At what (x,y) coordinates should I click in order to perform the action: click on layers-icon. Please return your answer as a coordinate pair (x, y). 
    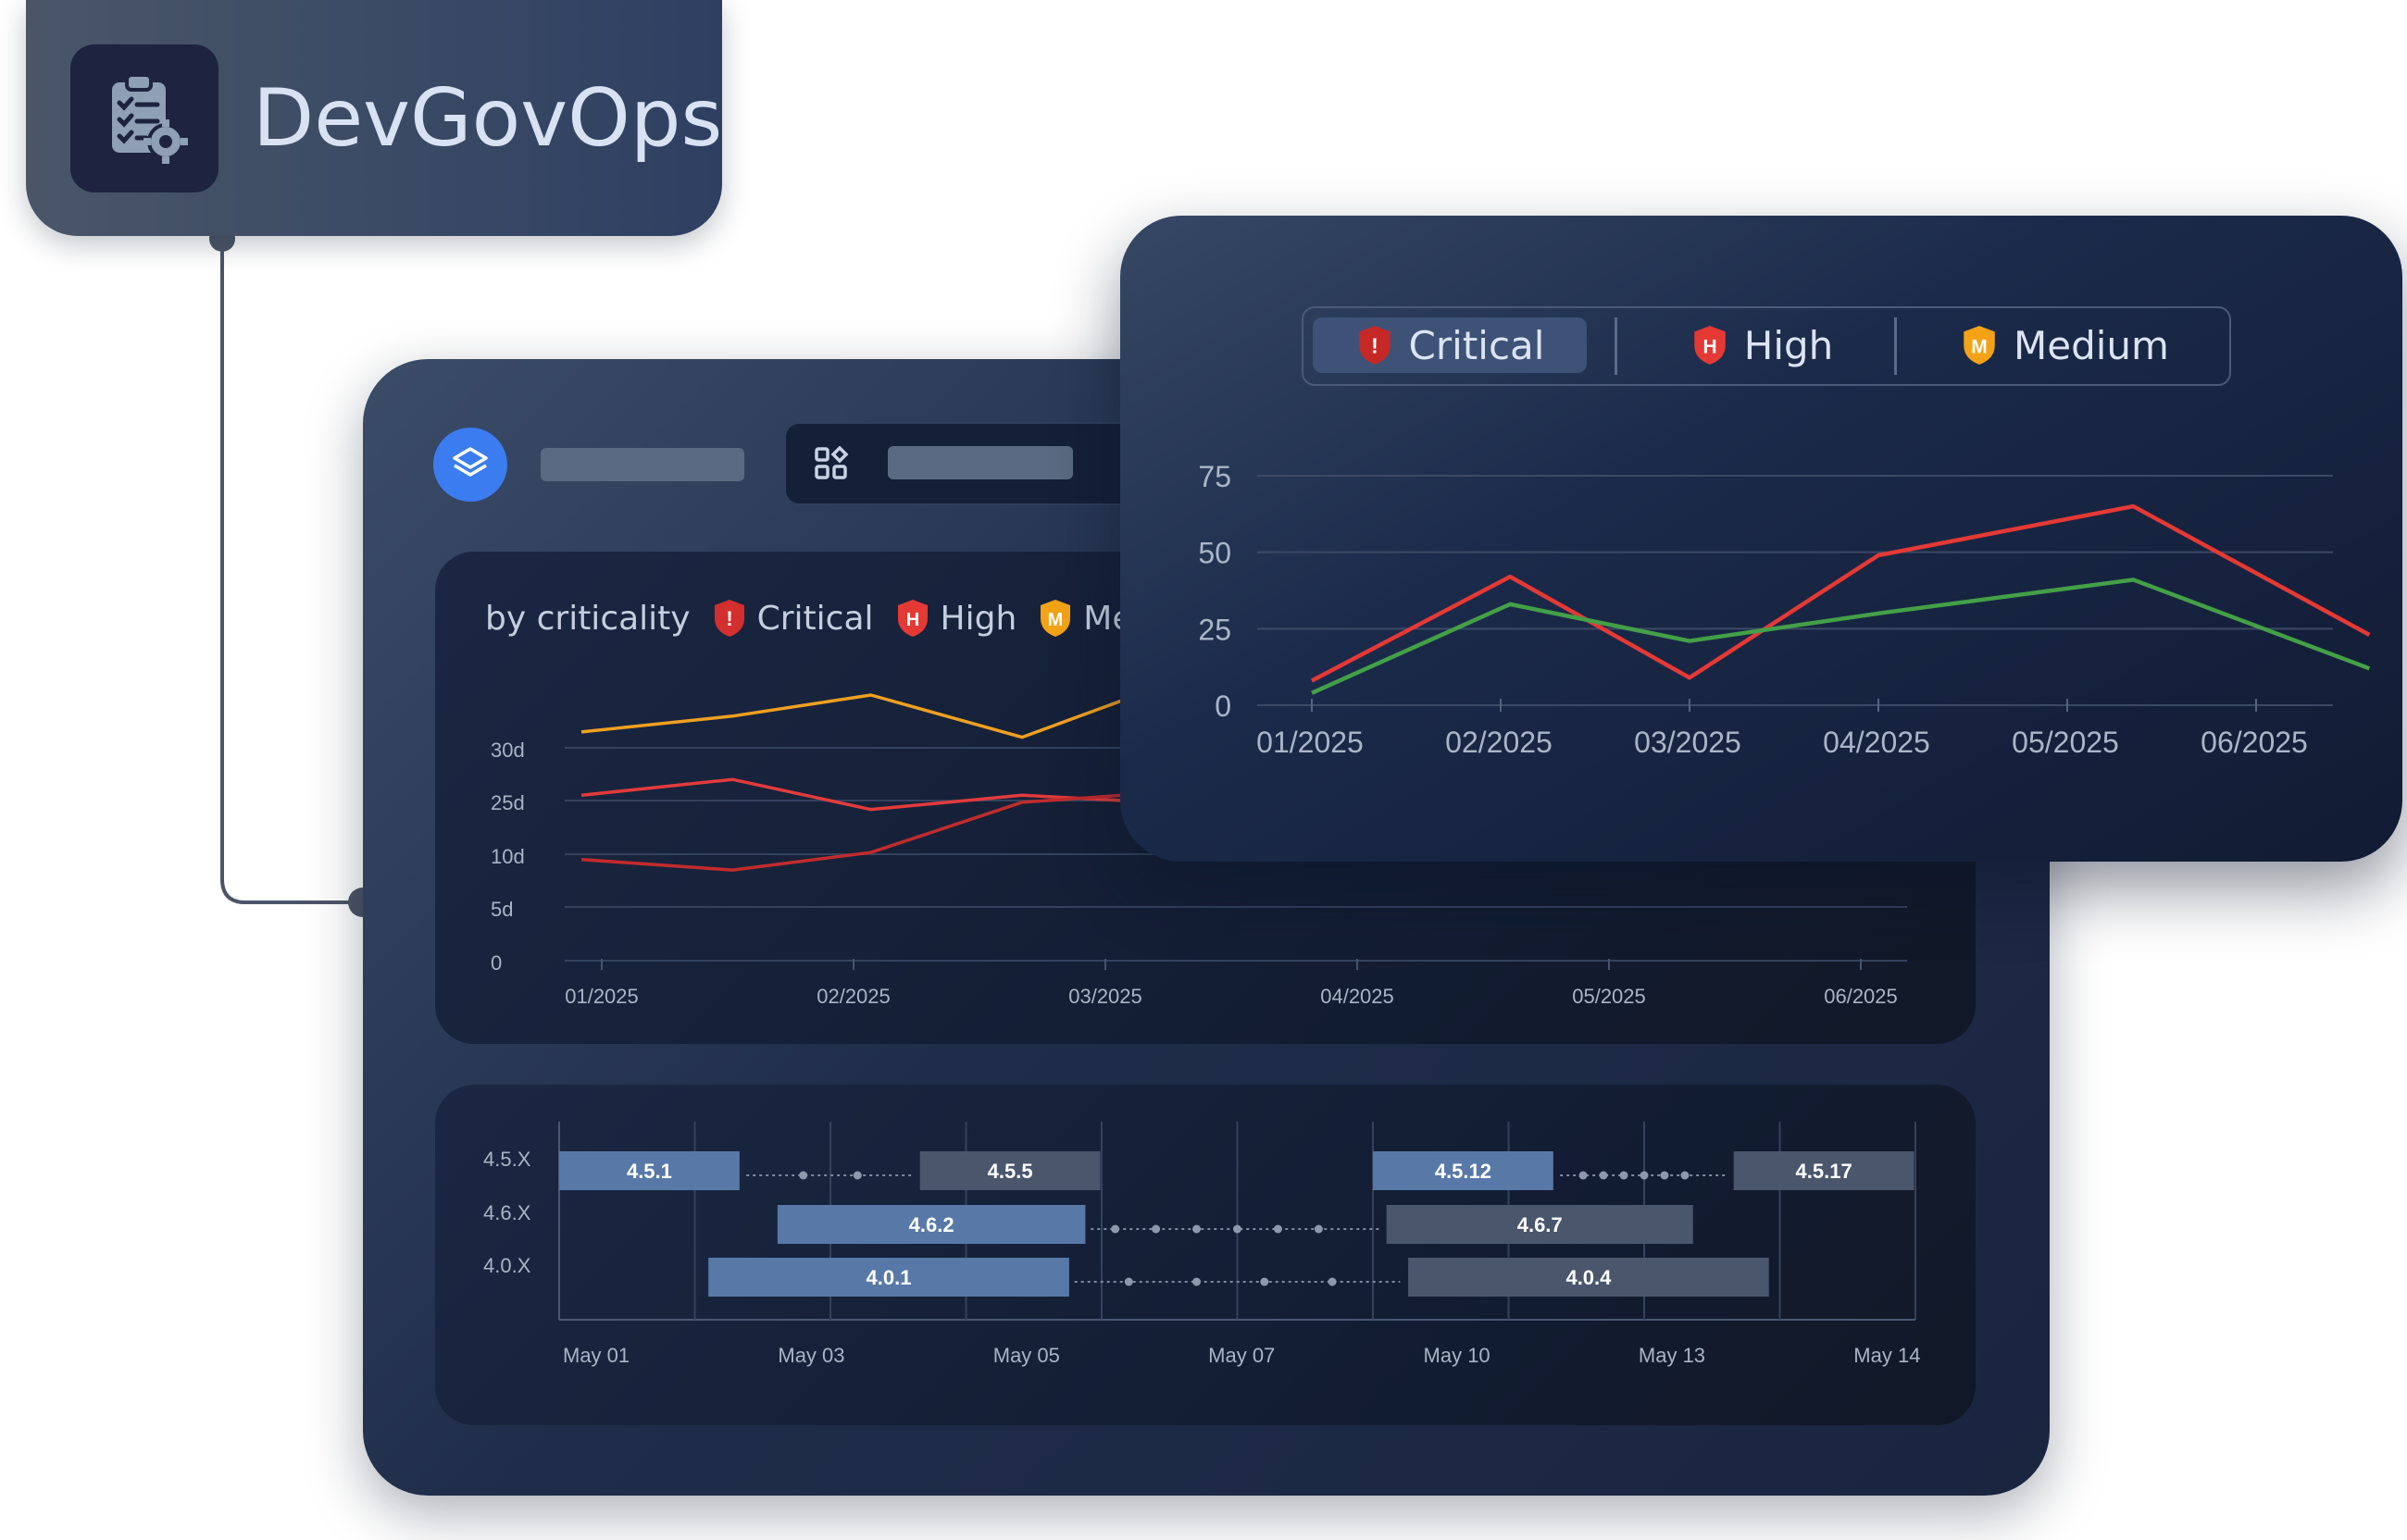
    Looking at the image, I should click on (470, 465).